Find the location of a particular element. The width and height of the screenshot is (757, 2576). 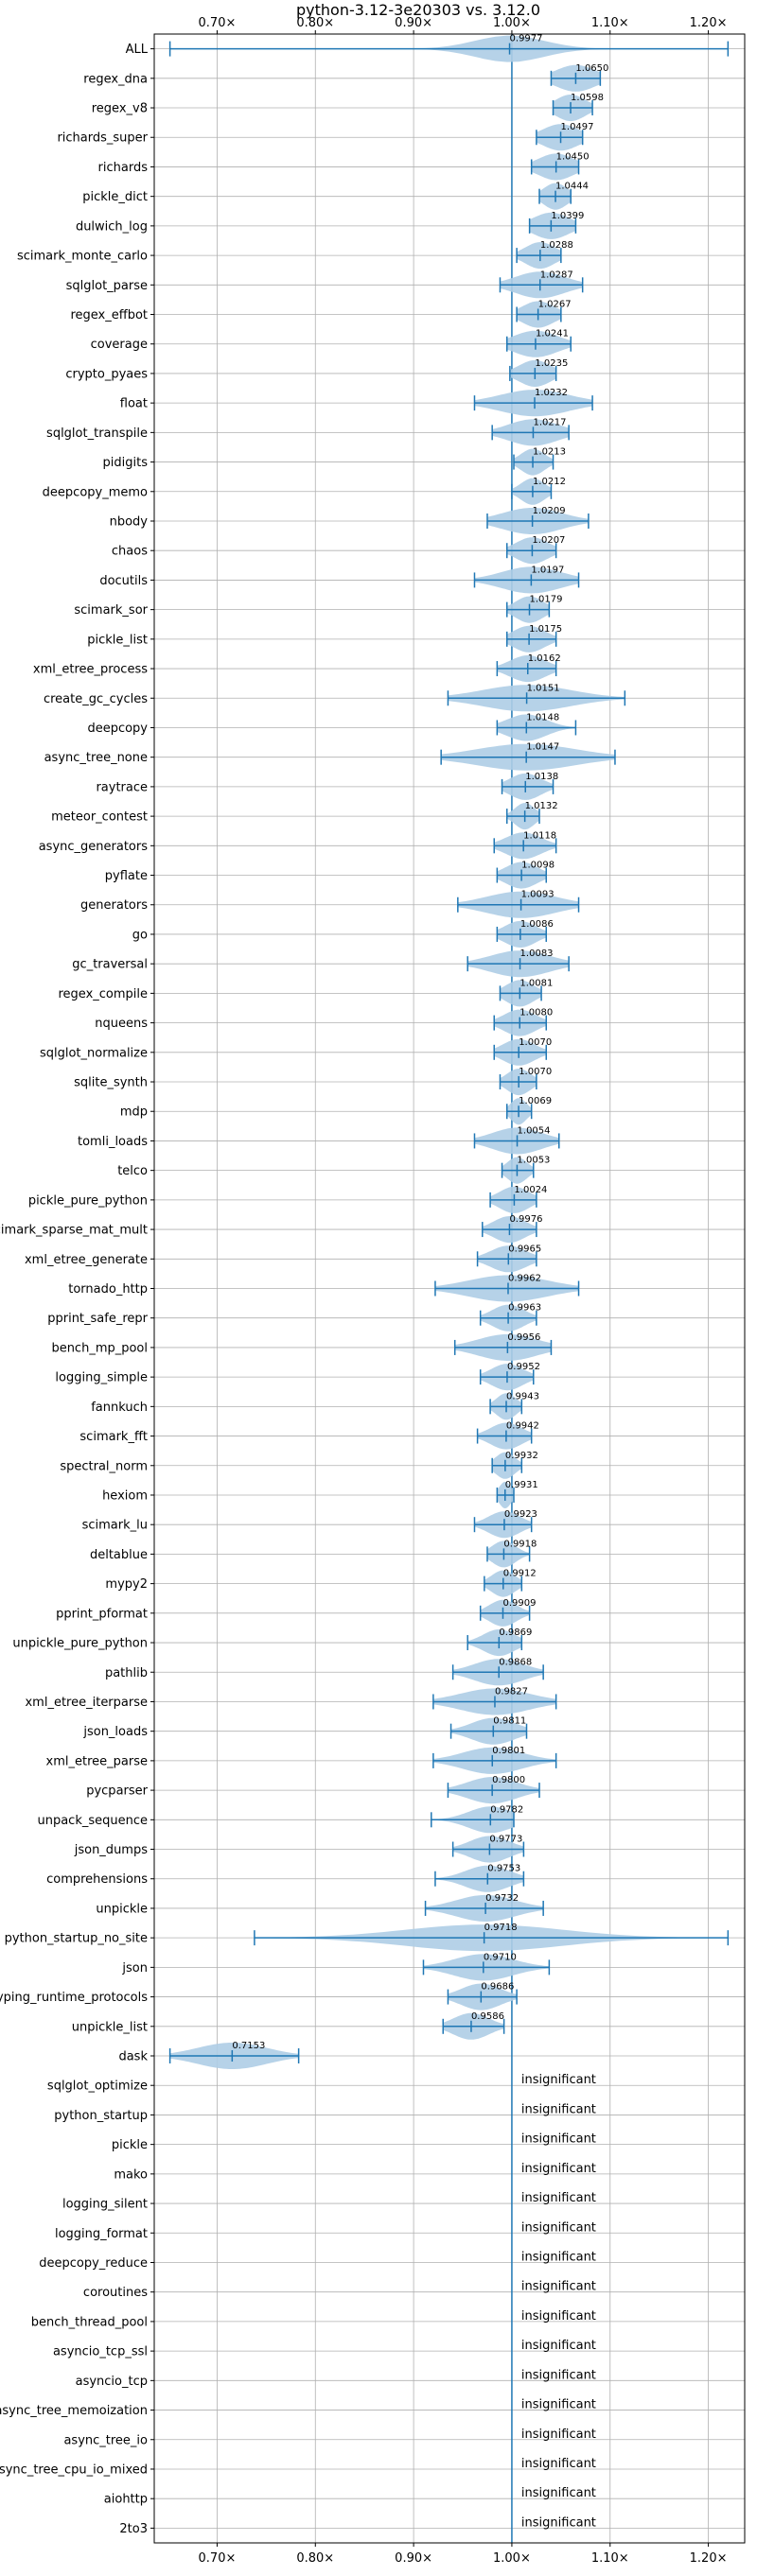

value-label: 0.9912 is located at coordinates (520, 1574).